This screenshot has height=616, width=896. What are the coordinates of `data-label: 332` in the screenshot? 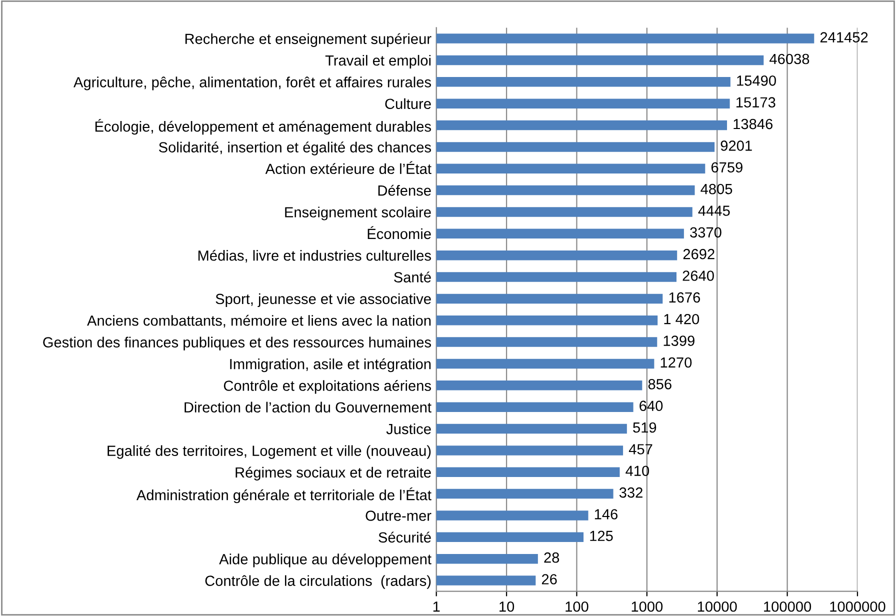 It's located at (630, 492).